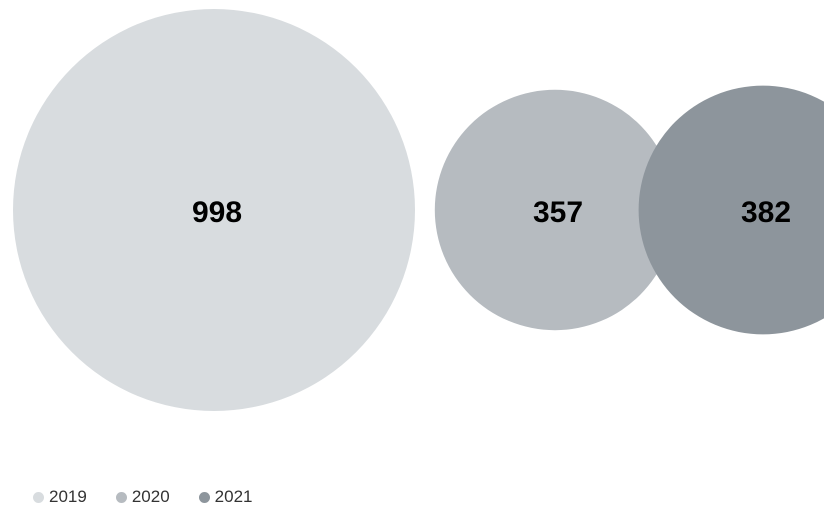 The height and width of the screenshot is (509, 824). Describe the element at coordinates (150, 496) in the screenshot. I see `legend-label-2020: 2020` at that location.